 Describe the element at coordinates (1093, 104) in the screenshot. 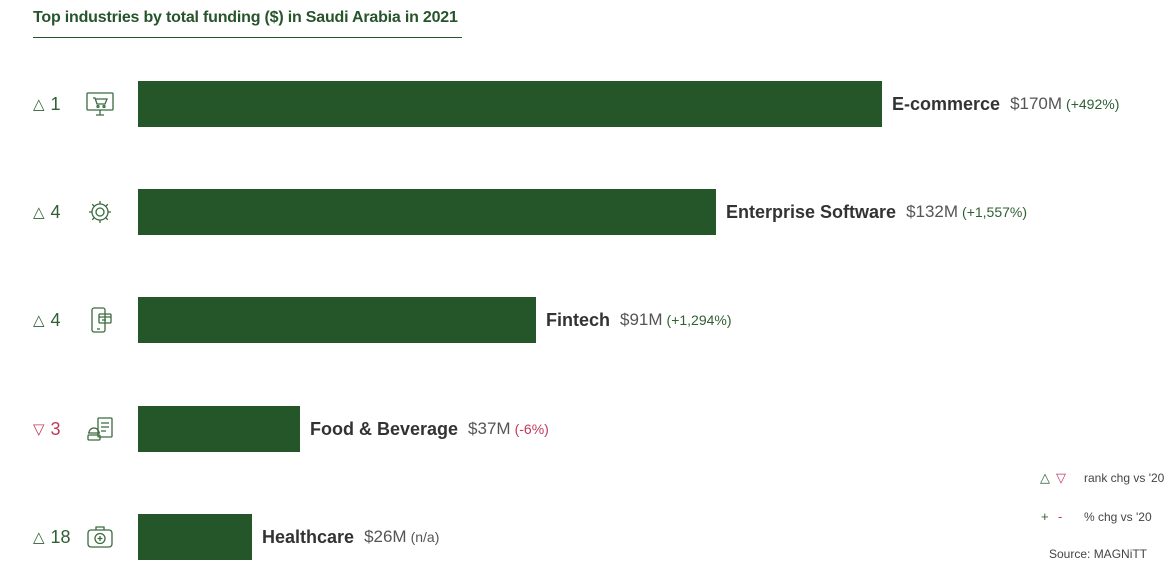

I see `percent-change: (+492%)` at that location.